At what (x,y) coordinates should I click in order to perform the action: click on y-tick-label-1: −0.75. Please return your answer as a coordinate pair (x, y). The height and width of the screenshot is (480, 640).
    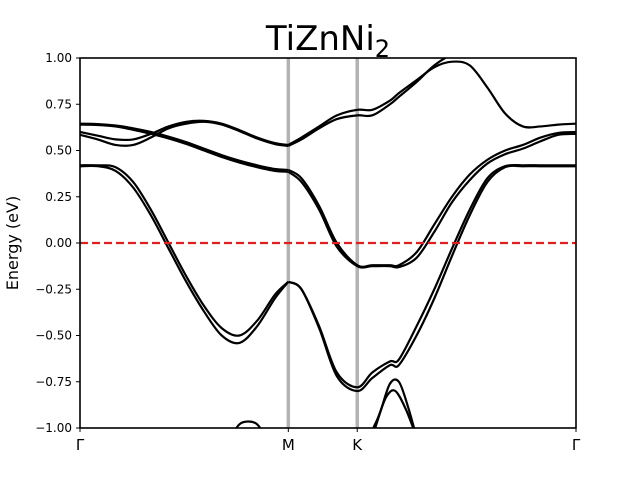
    Looking at the image, I should click on (53, 382).